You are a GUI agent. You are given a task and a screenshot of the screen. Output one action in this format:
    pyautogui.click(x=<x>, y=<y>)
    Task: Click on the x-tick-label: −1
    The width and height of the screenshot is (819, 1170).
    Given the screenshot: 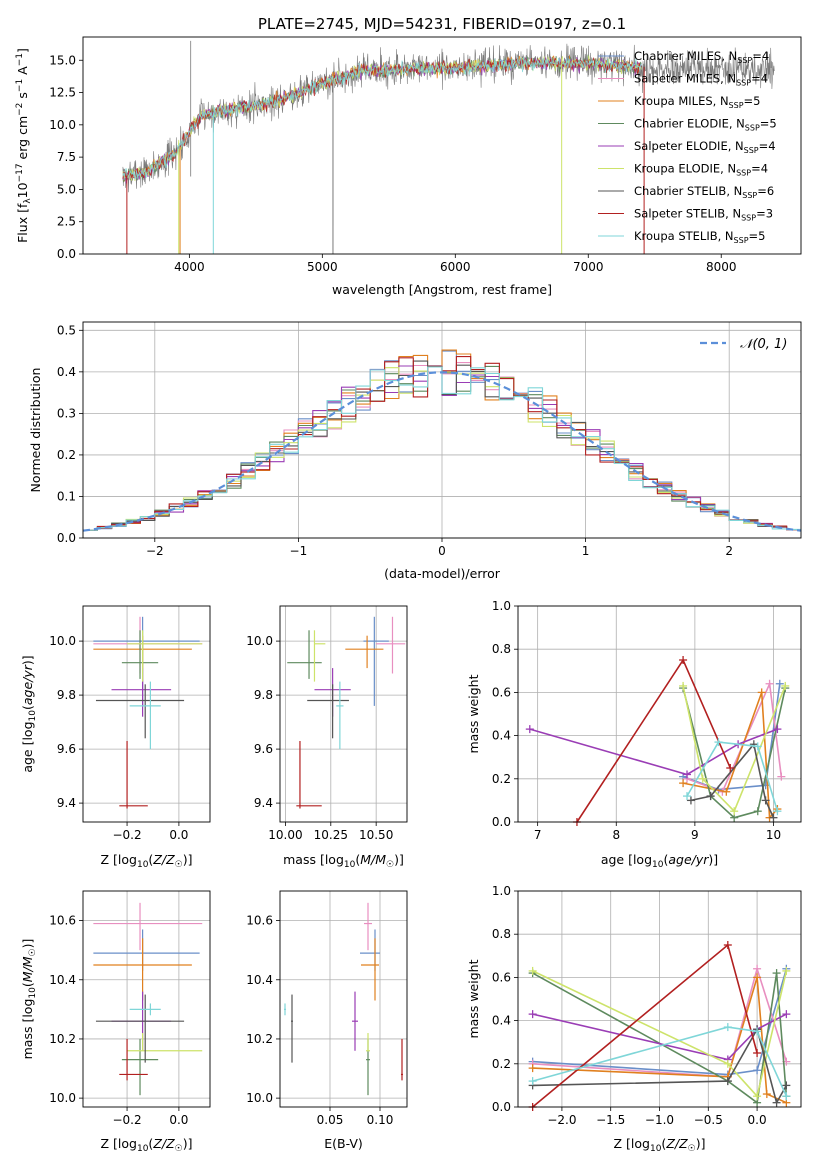 What is the action you would take?
    pyautogui.click(x=299, y=551)
    